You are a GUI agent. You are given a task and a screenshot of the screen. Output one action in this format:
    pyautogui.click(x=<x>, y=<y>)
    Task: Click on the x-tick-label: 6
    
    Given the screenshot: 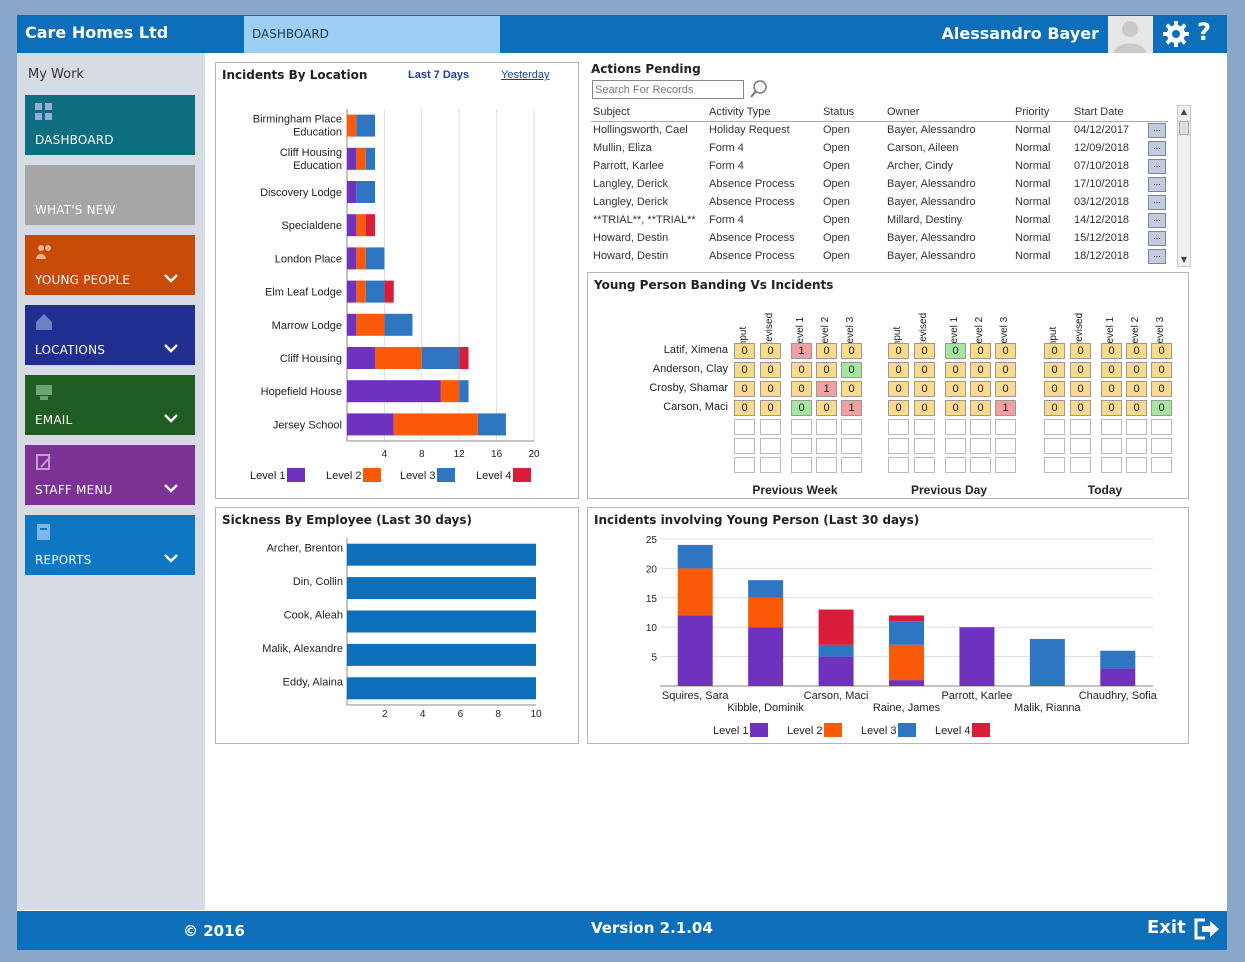 What is the action you would take?
    pyautogui.click(x=461, y=714)
    